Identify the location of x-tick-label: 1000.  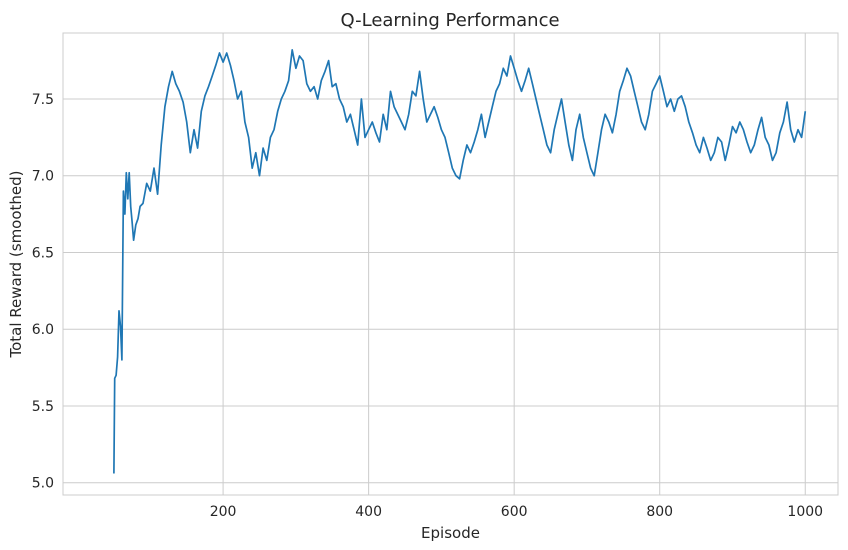
(805, 512).